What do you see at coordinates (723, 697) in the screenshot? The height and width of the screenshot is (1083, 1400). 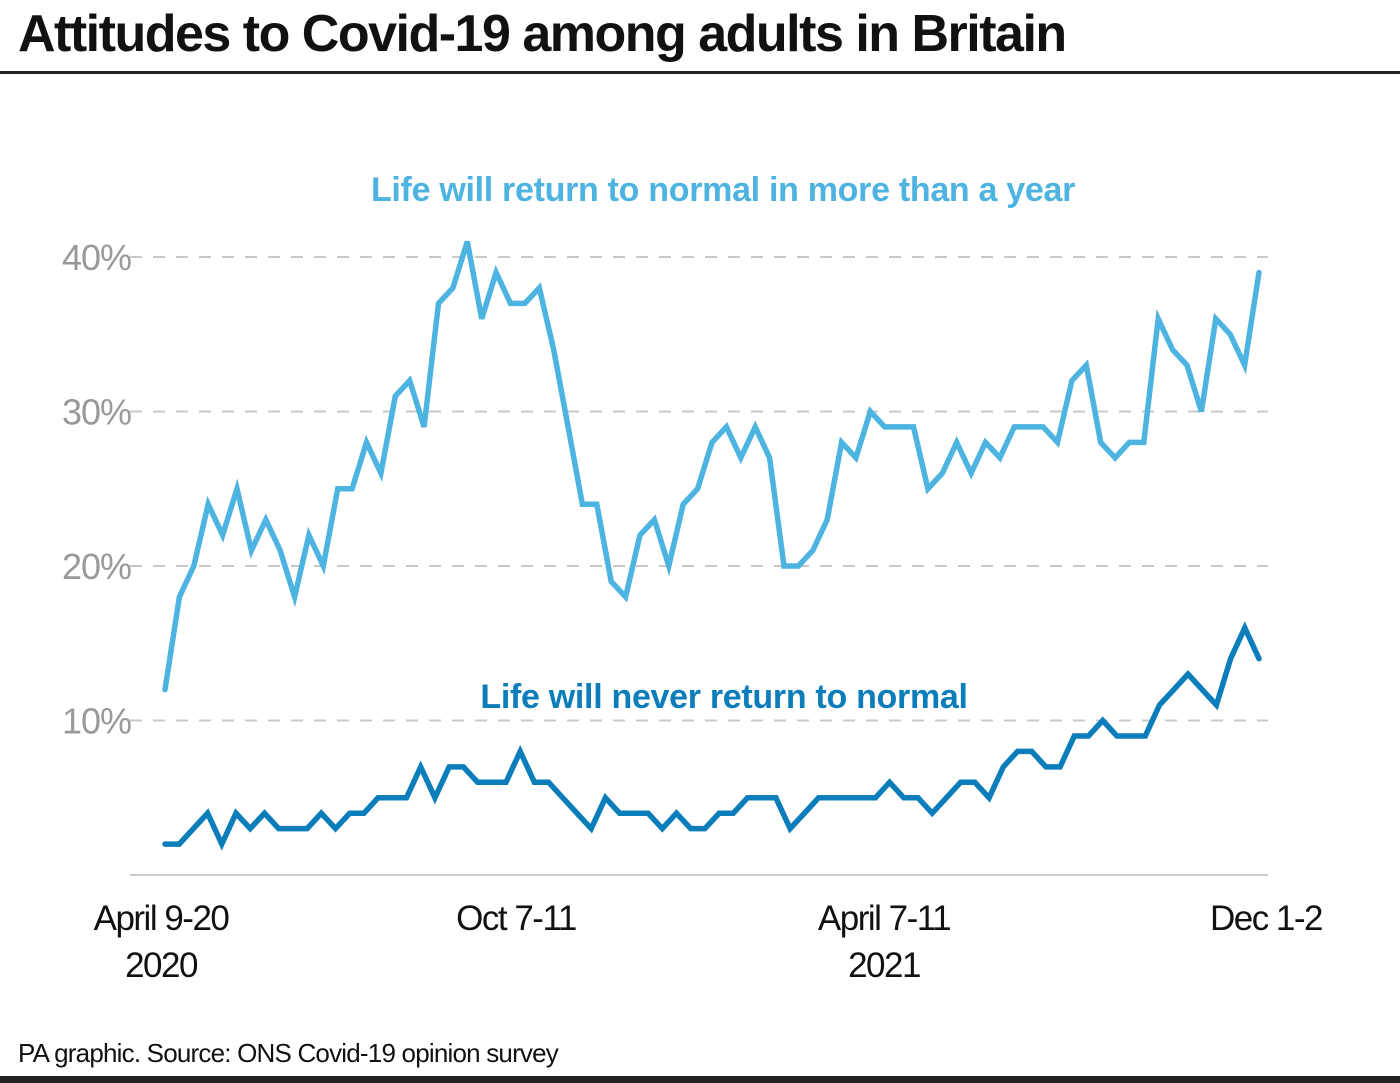 I see `series-label-never-return: Life will never return to normal` at bounding box center [723, 697].